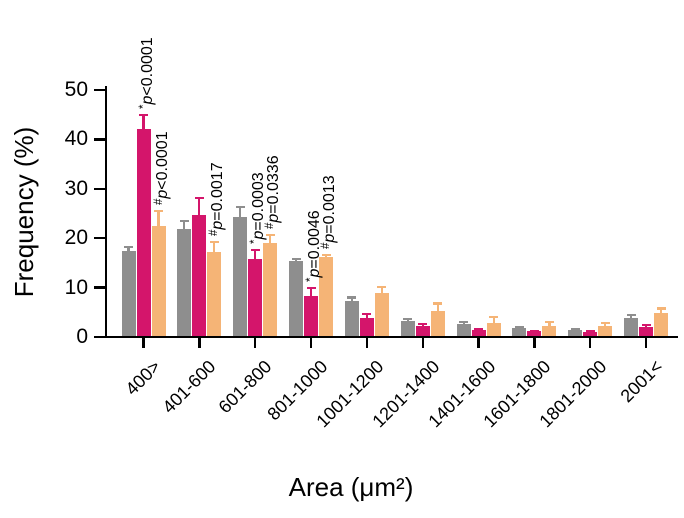 The image size is (684, 518). What do you see at coordinates (76, 238) in the screenshot?
I see `y-tick-label: 20` at bounding box center [76, 238].